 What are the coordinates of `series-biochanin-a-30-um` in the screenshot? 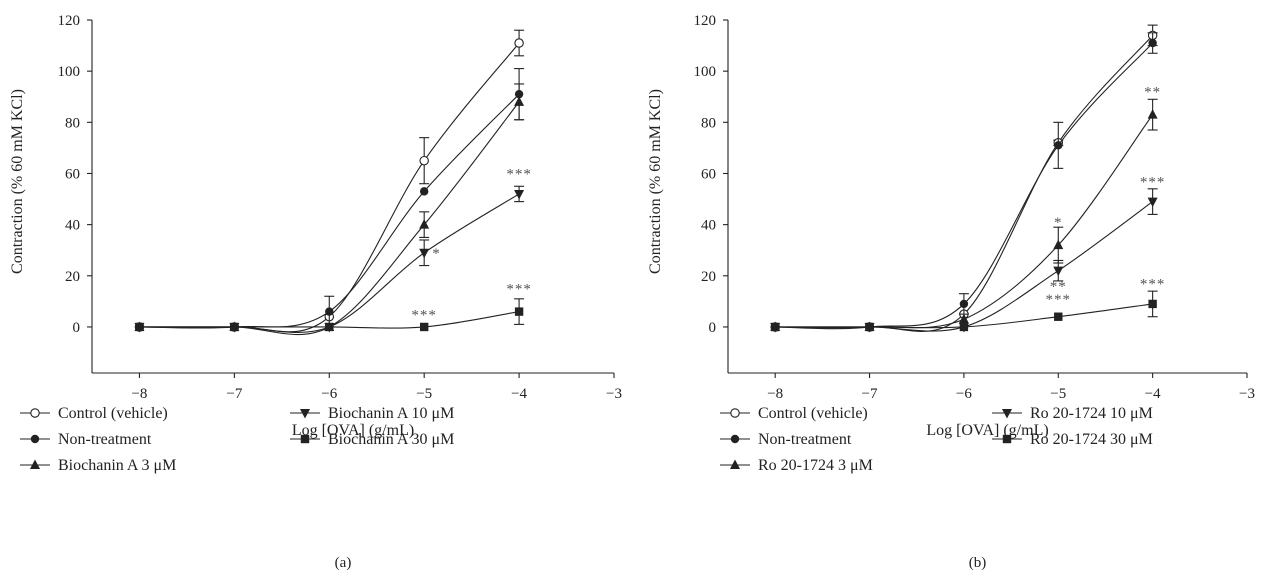 It's located at (330, 315).